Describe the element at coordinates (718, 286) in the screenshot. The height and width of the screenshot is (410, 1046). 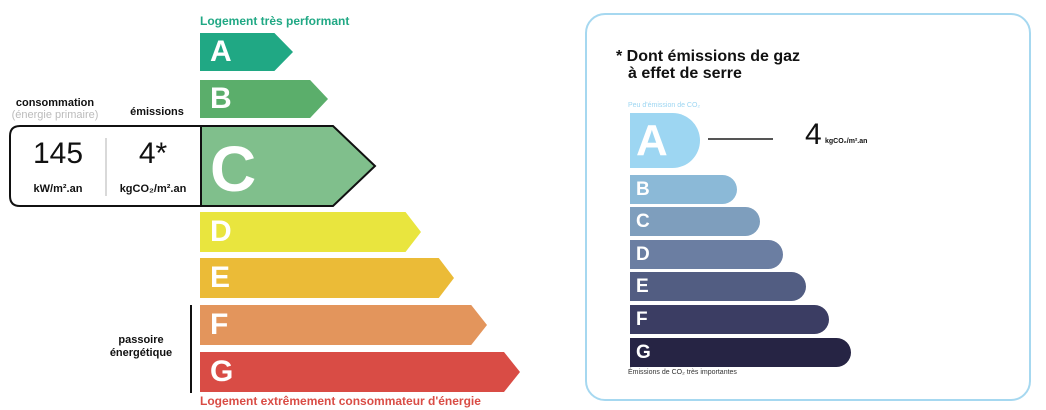
I see `ges-class-e-bar: E` at that location.